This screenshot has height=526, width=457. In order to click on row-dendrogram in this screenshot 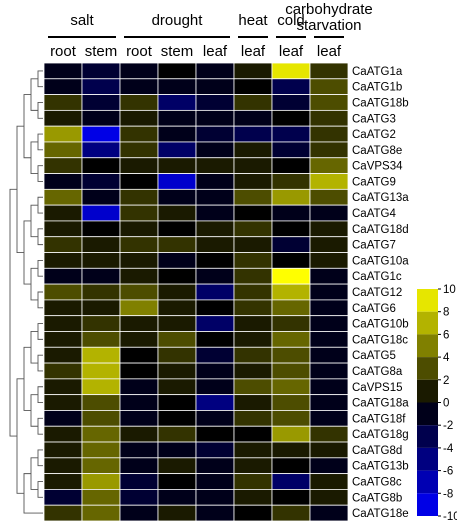, I will do `click(26, 292)`.